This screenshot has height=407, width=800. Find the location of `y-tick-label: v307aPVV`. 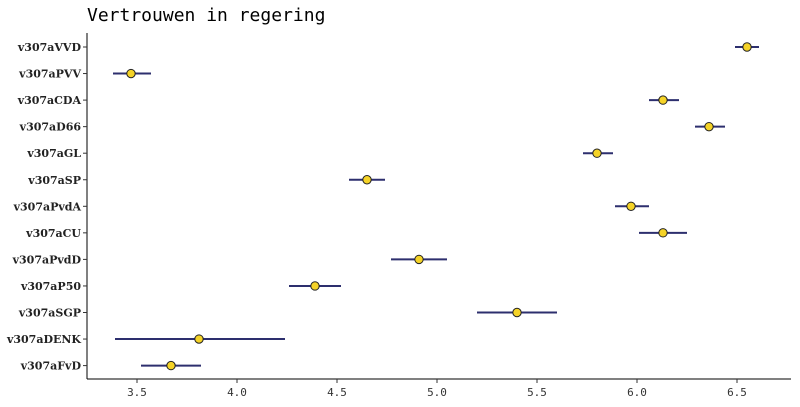

y-tick-label: v307aPVV is located at coordinates (49, 74).